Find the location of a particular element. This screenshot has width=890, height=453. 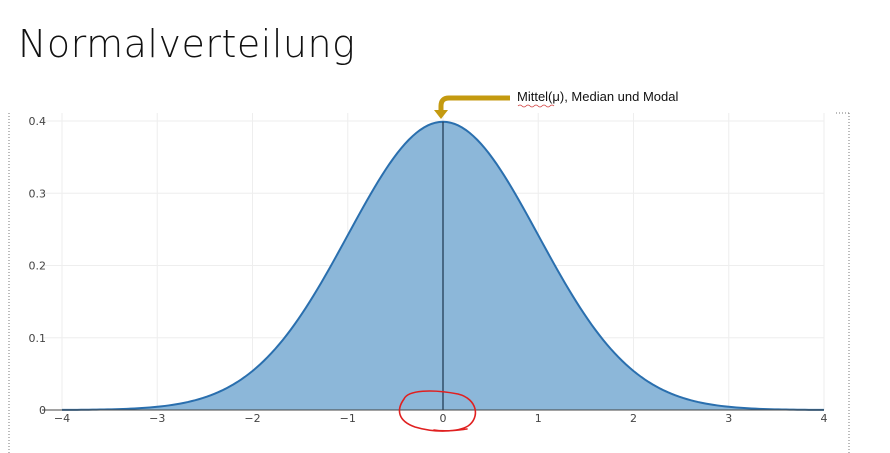

x-tick-label: 1 is located at coordinates (538, 418).